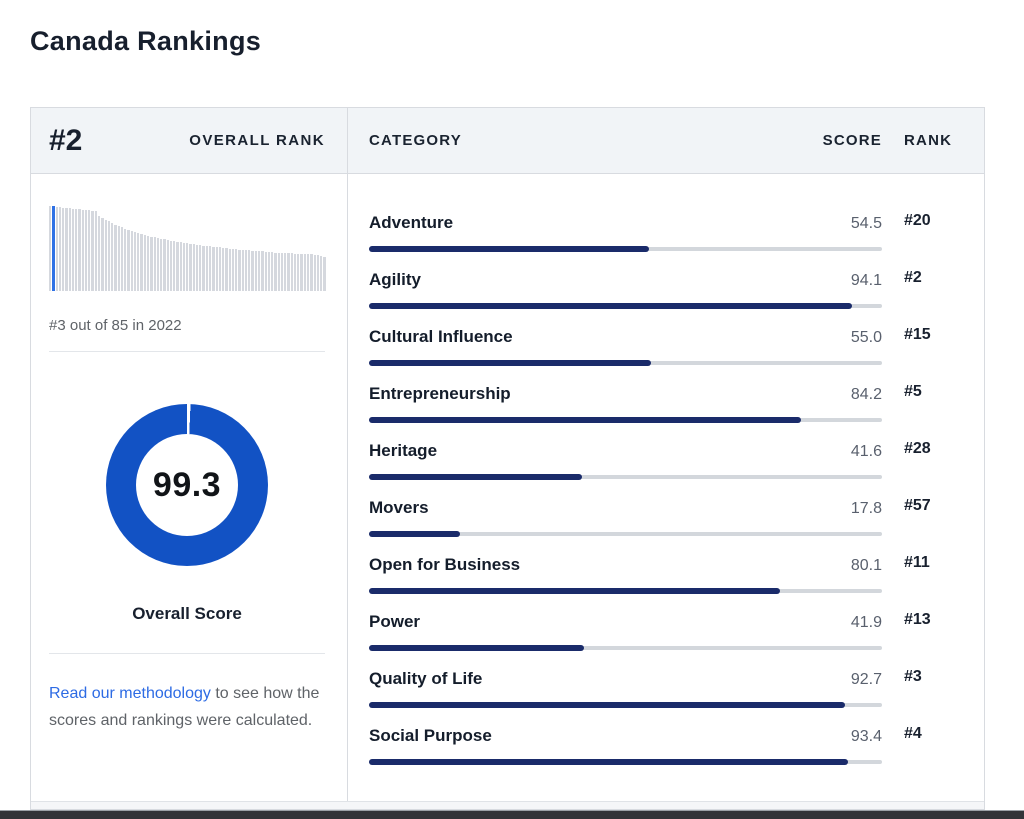  Describe the element at coordinates (187, 653) in the screenshot. I see `divider` at that location.